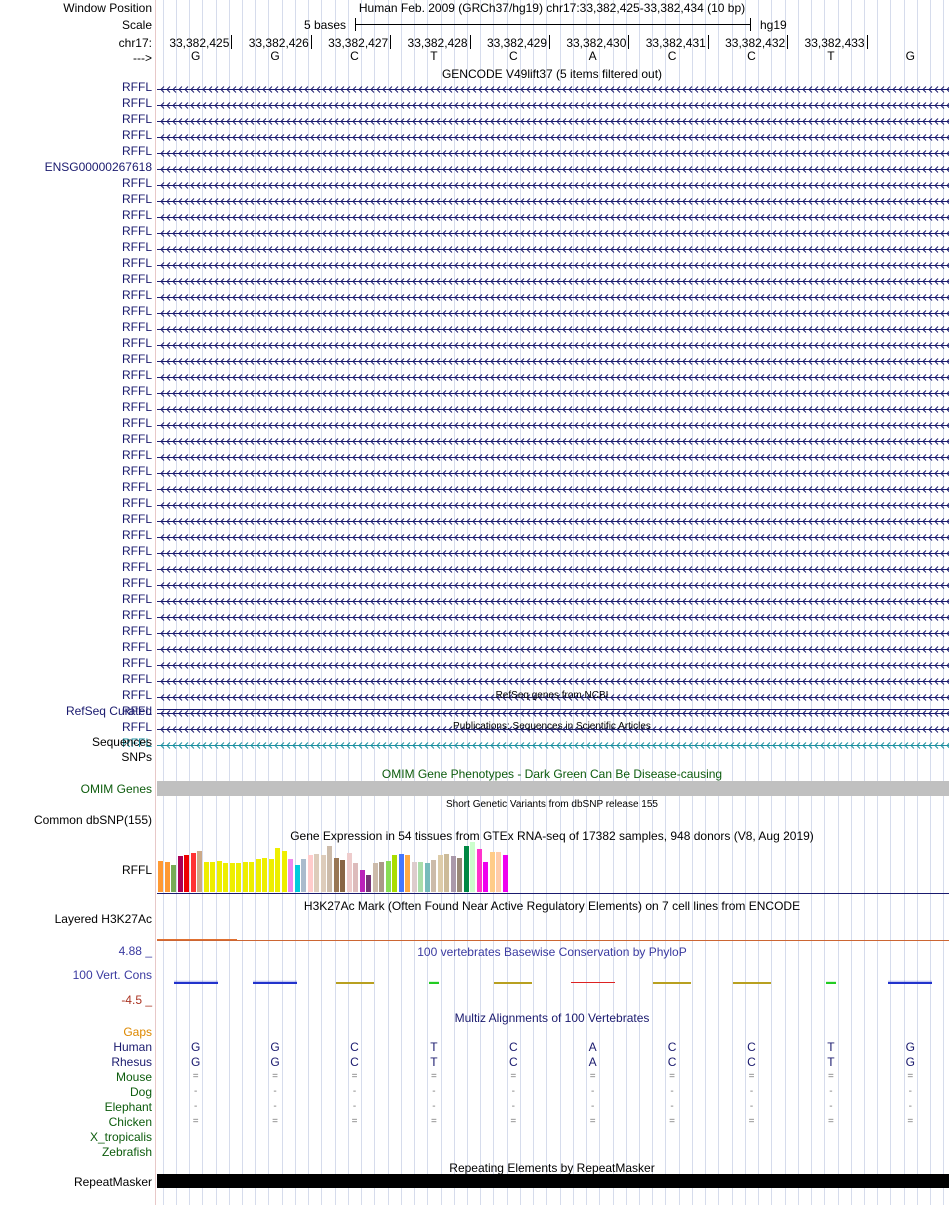 The image size is (950, 1205). What do you see at coordinates (137, 1032) in the screenshot?
I see `multiz-gaps-label: Gaps` at bounding box center [137, 1032].